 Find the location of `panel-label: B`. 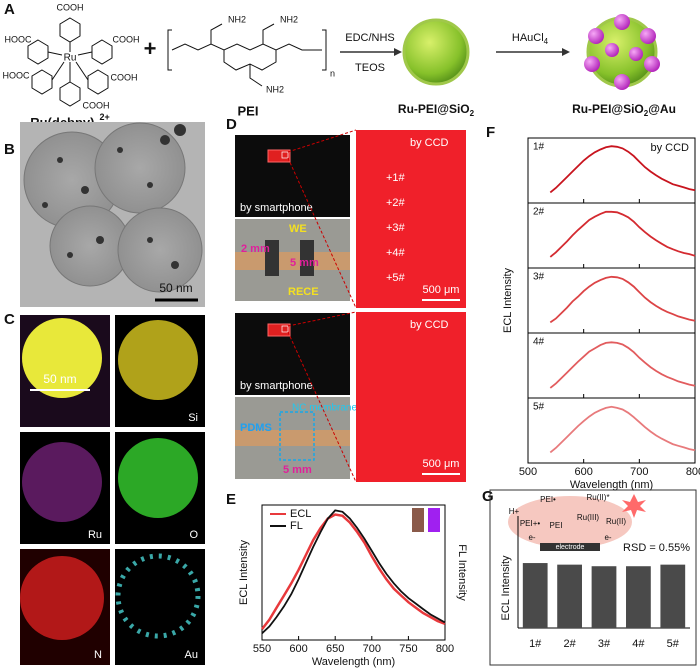

panel-label: B is located at coordinates (9, 149).